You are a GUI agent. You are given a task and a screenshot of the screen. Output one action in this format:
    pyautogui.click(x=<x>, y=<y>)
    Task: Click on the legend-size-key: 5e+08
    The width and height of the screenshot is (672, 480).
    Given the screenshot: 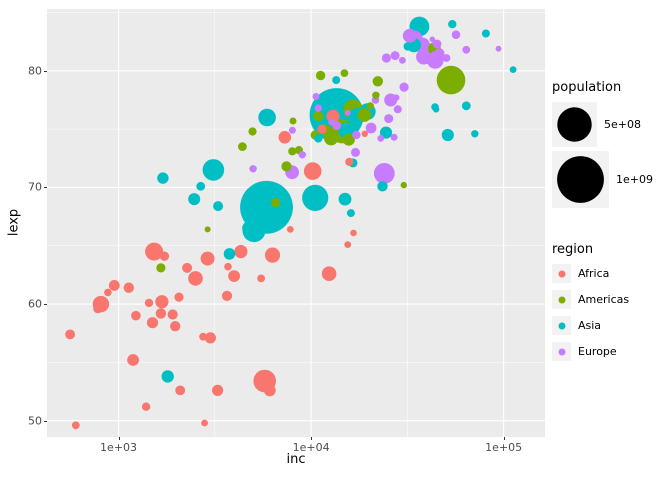 What is the action you would take?
    pyautogui.click(x=611, y=124)
    